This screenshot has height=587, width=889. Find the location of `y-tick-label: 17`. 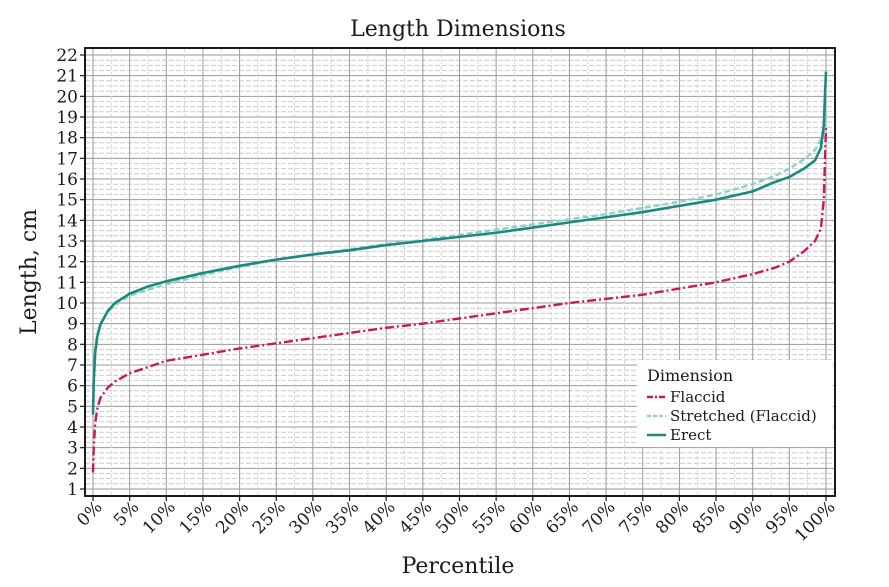

y-tick-label: 17 is located at coordinates (67, 159).